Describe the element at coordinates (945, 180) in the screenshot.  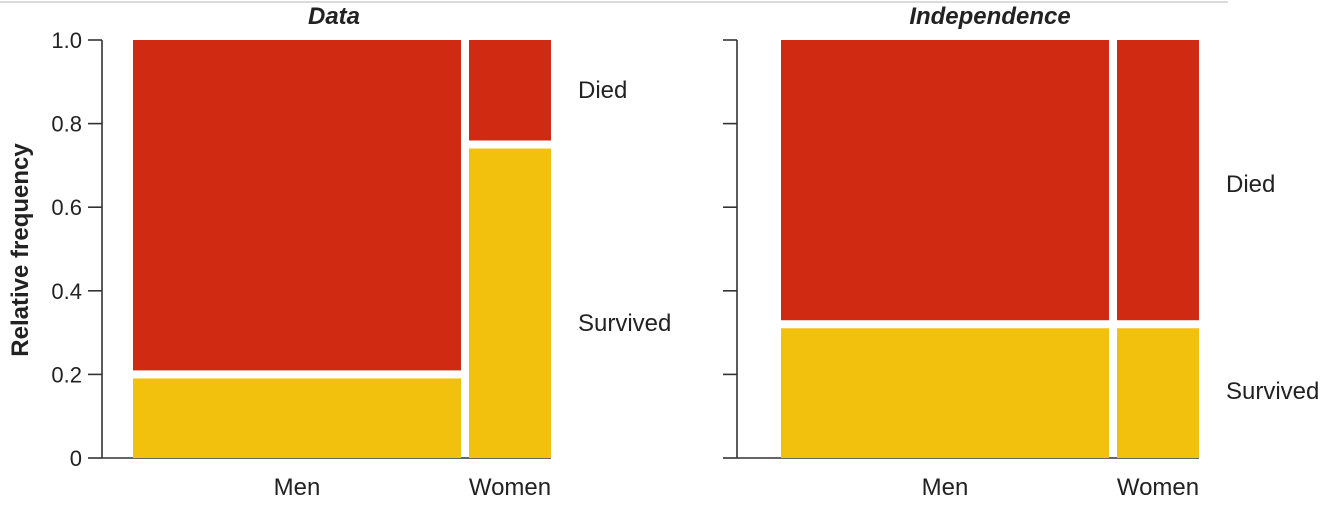
I see `mosaic-cell-men-died` at that location.